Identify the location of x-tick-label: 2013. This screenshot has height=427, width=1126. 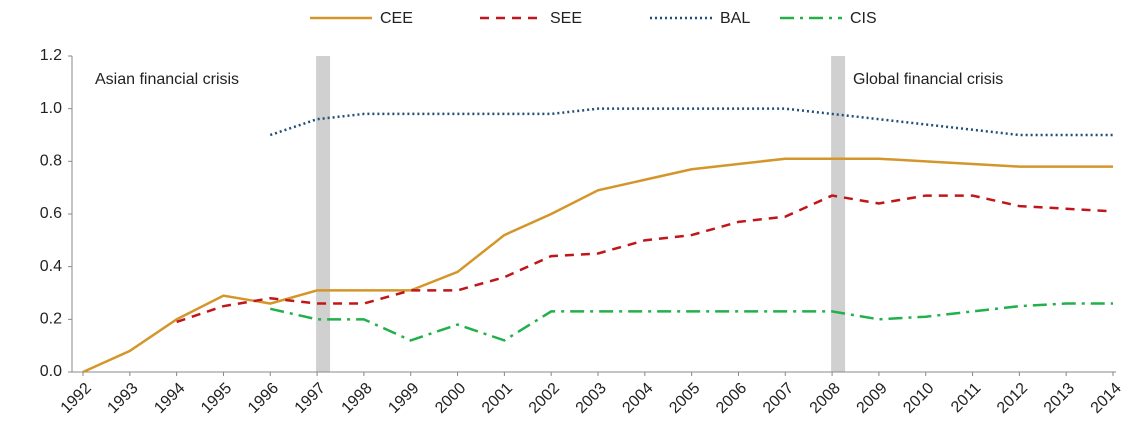
(1059, 398).